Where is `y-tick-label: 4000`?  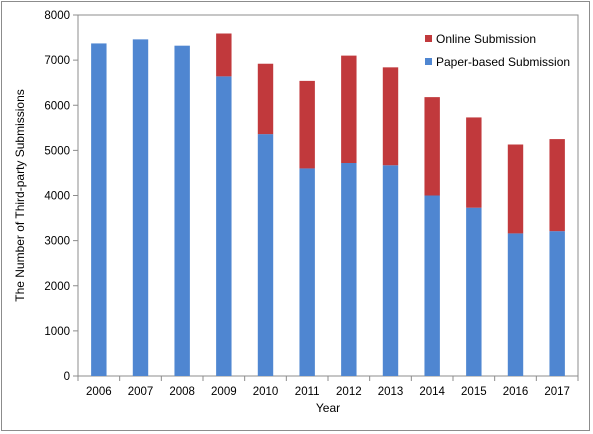
y-tick-label: 4000 is located at coordinates (57, 197).